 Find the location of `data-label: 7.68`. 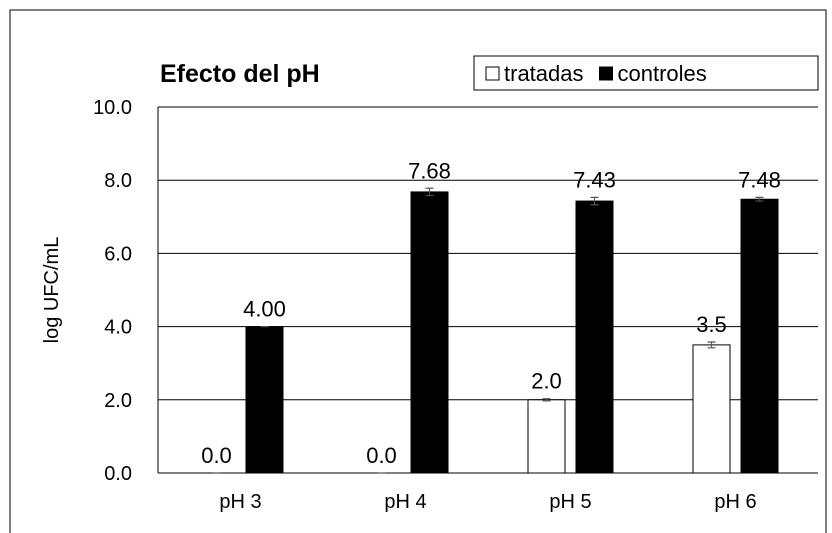

data-label: 7.68 is located at coordinates (429, 170).